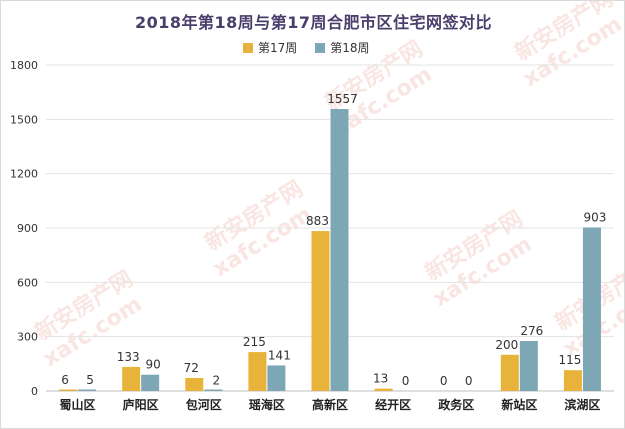  I want to click on data-label-week18-4: 1557, so click(342, 99).